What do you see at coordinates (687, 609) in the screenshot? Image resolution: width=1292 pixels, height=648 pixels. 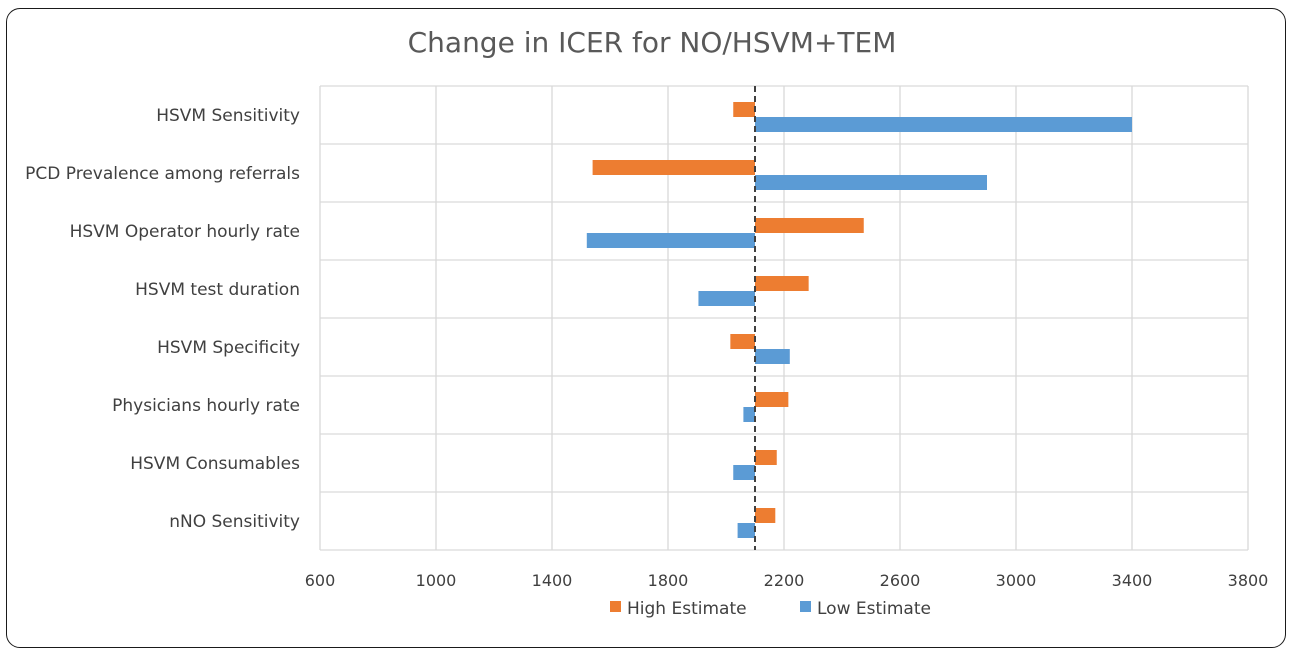 I see `legend-label-0: High Estimate` at bounding box center [687, 609].